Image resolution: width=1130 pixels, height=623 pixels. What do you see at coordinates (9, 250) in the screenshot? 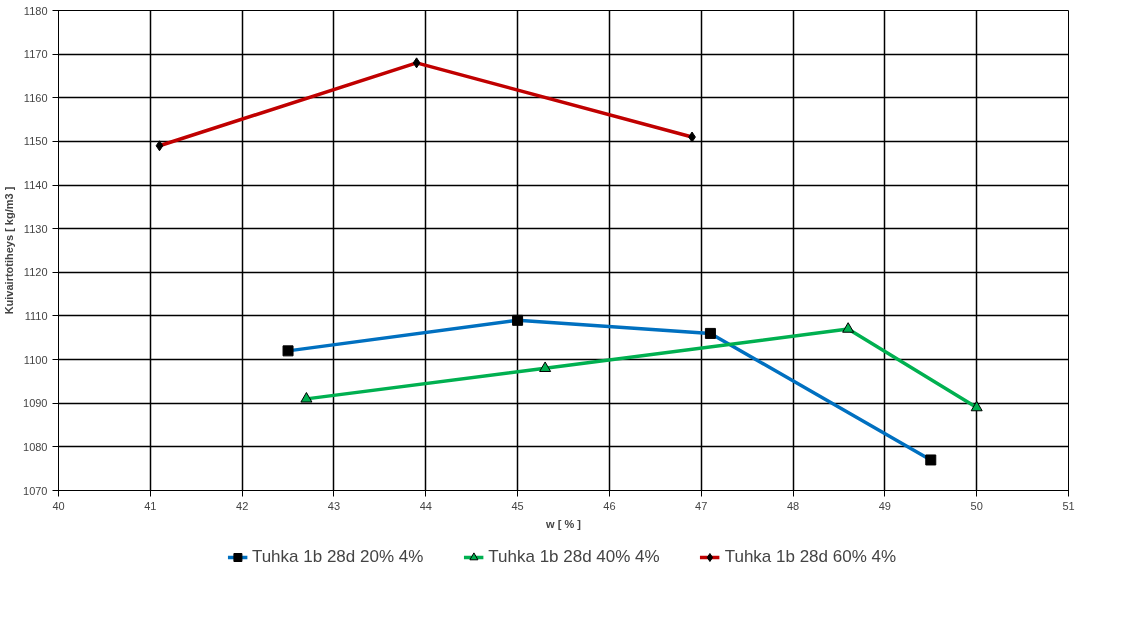
I see `y-axis-title: Kuivairtotiheys [ kg/m3 ]` at bounding box center [9, 250].